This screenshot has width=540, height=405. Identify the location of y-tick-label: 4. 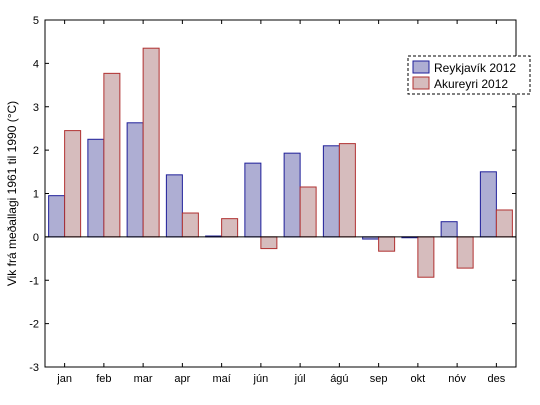
(36, 64).